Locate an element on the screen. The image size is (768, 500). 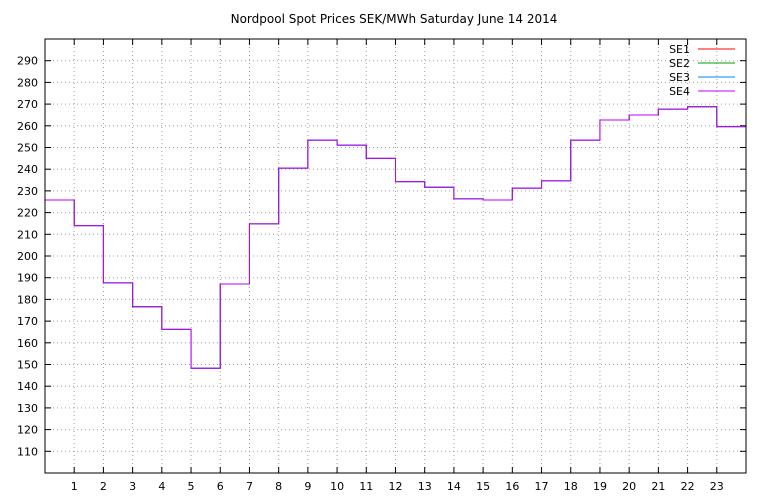
y-tick-label: 250 is located at coordinates (27, 148).